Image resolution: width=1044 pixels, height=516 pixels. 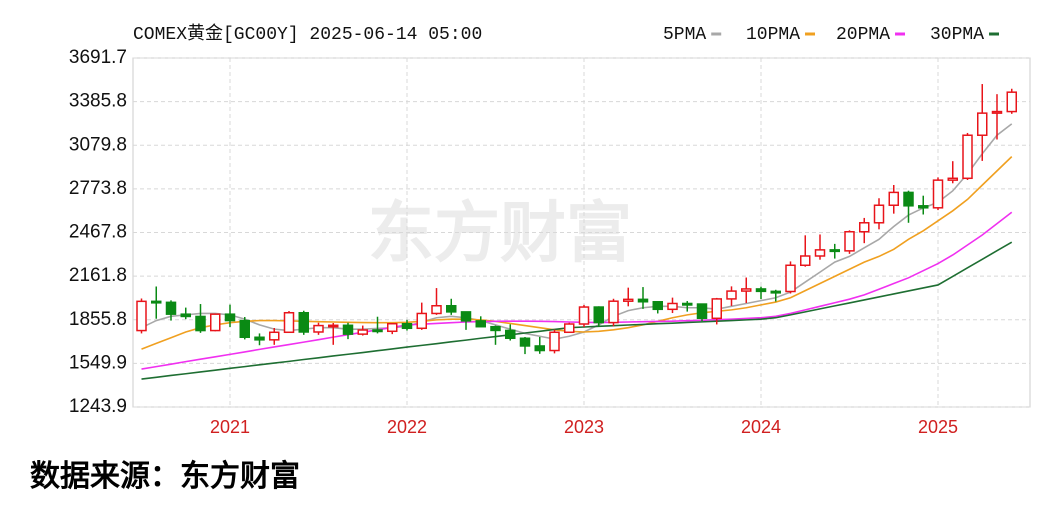 What do you see at coordinates (761, 427) in the screenshot?
I see `x-tick-label: 2024` at bounding box center [761, 427].